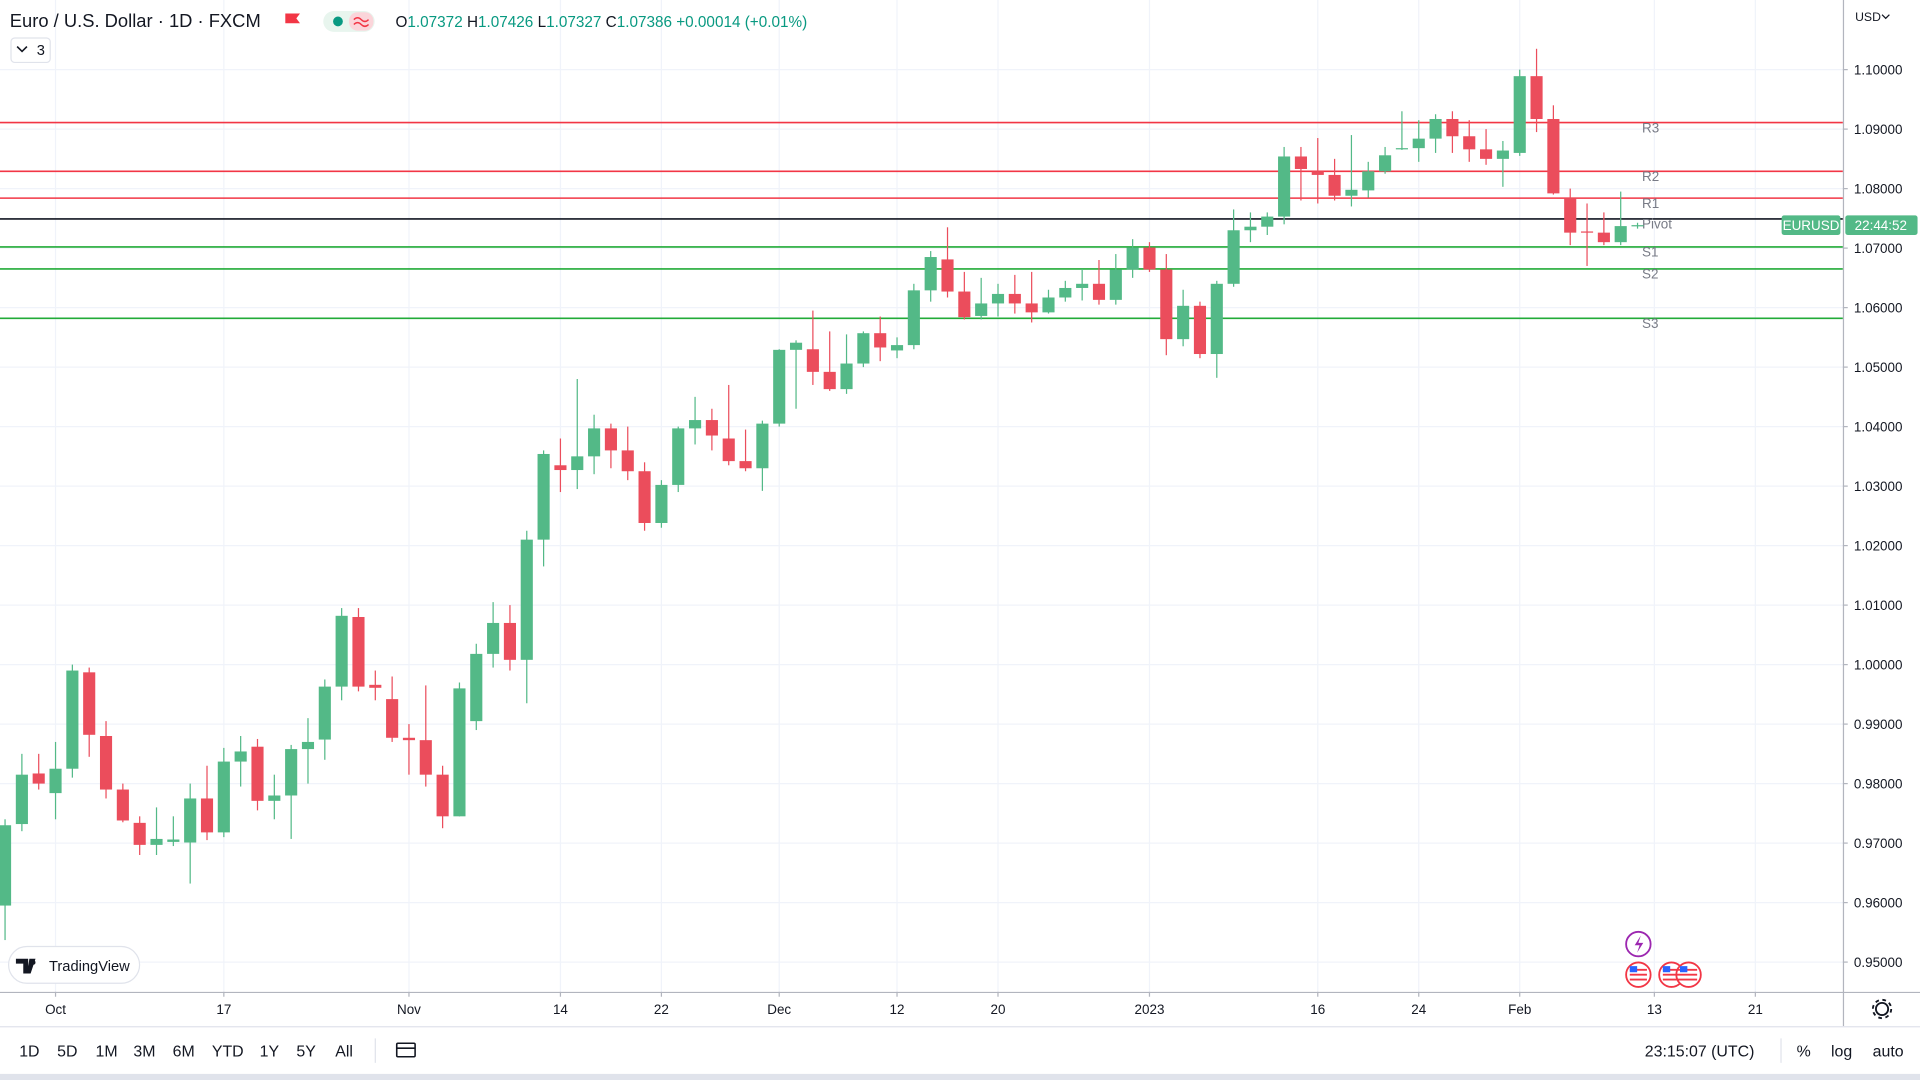  Describe the element at coordinates (1882, 1009) in the screenshot. I see `settings-icon` at that location.